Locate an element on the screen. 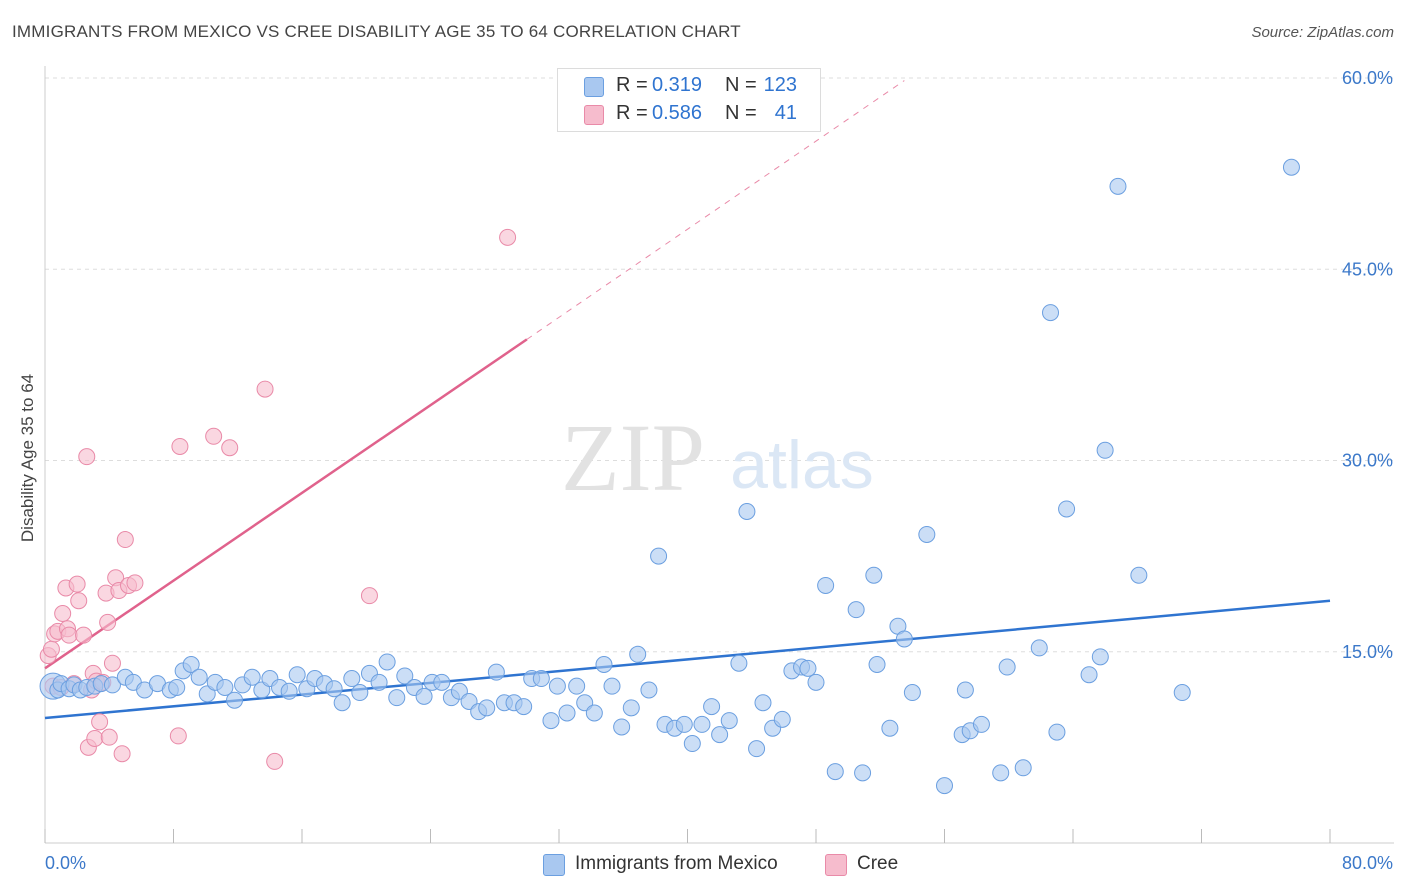  n-label: N = is located at coordinates (741, 113).